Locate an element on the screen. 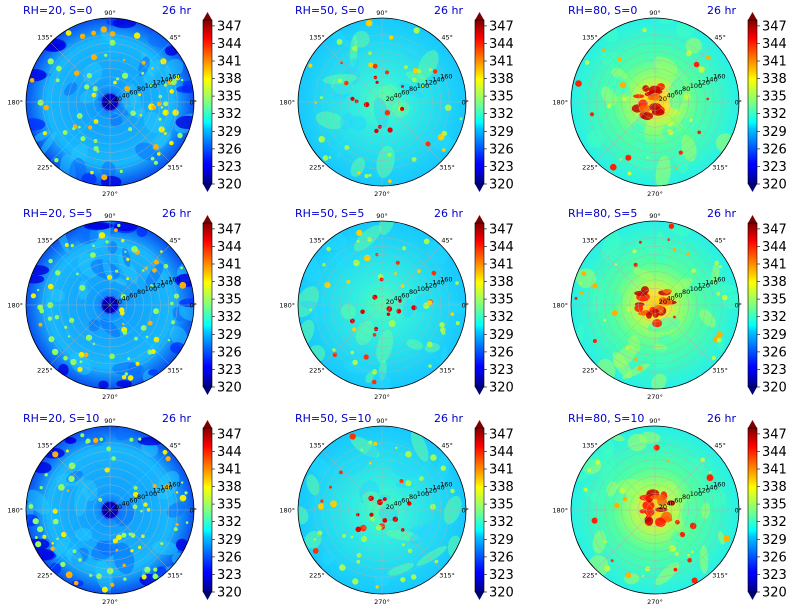 The height and width of the screenshot is (612, 793). colorbar-tick-label: 338 is located at coordinates (229, 282).